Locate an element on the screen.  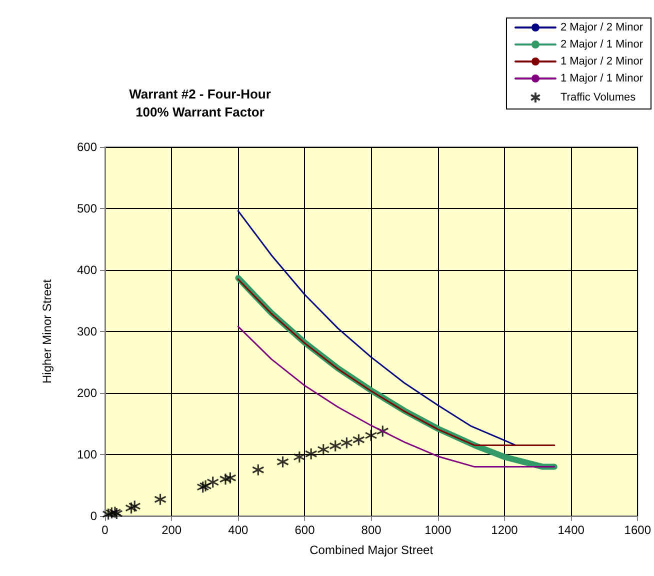
y-tick-label: 600 is located at coordinates (87, 147).